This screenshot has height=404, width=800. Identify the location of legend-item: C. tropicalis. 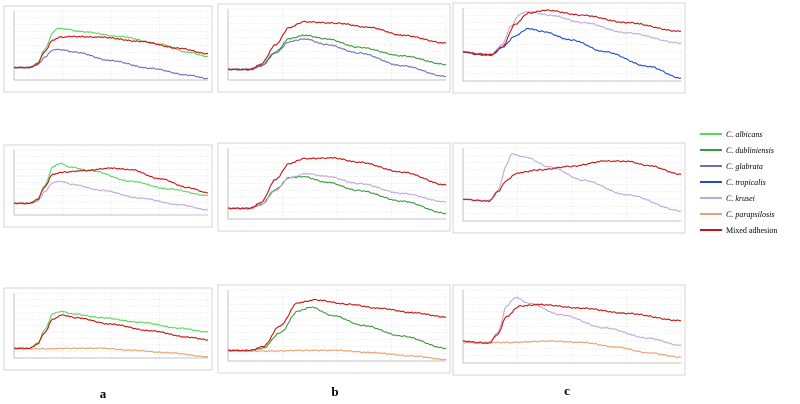
(733, 182).